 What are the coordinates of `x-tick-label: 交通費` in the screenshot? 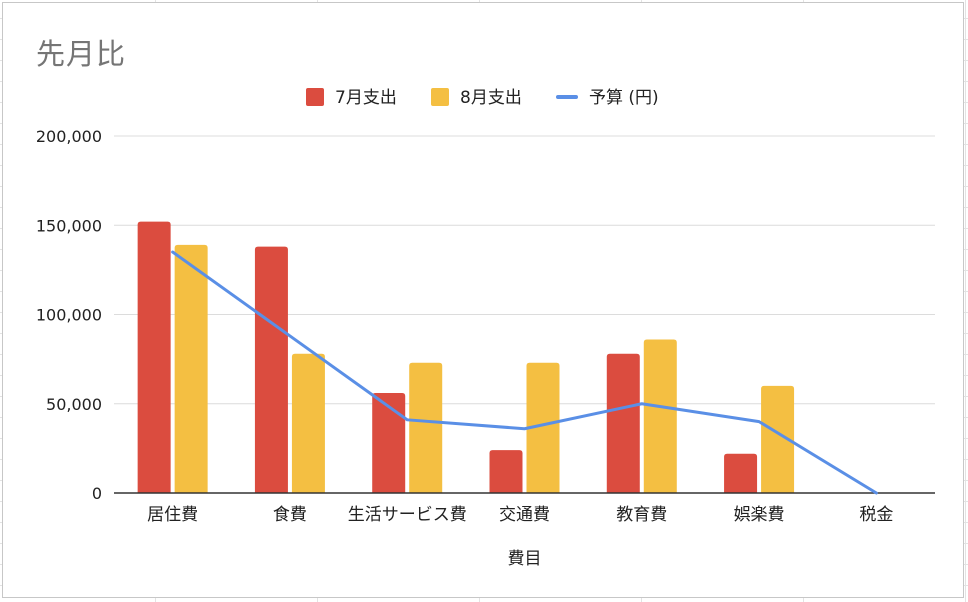 It's located at (524, 515).